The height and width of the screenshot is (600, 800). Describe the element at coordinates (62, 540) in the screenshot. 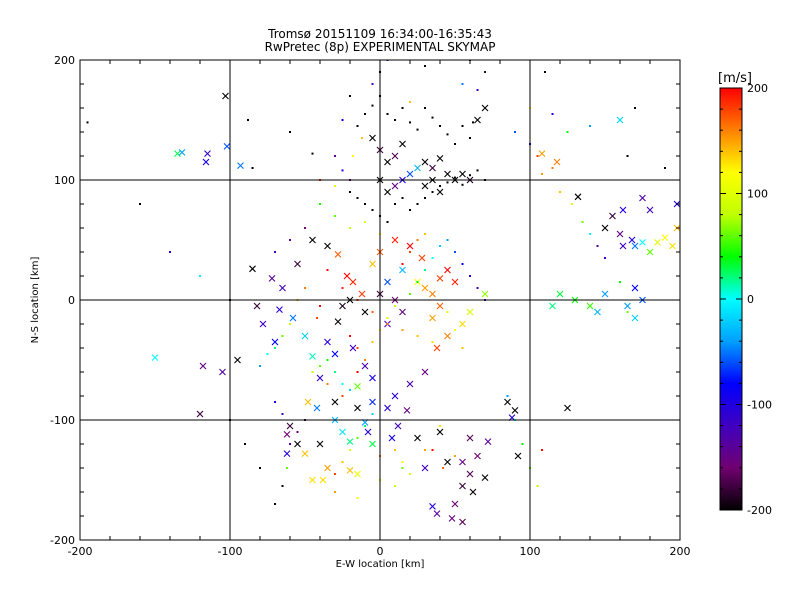

I see `y-tick-label: -200` at that location.